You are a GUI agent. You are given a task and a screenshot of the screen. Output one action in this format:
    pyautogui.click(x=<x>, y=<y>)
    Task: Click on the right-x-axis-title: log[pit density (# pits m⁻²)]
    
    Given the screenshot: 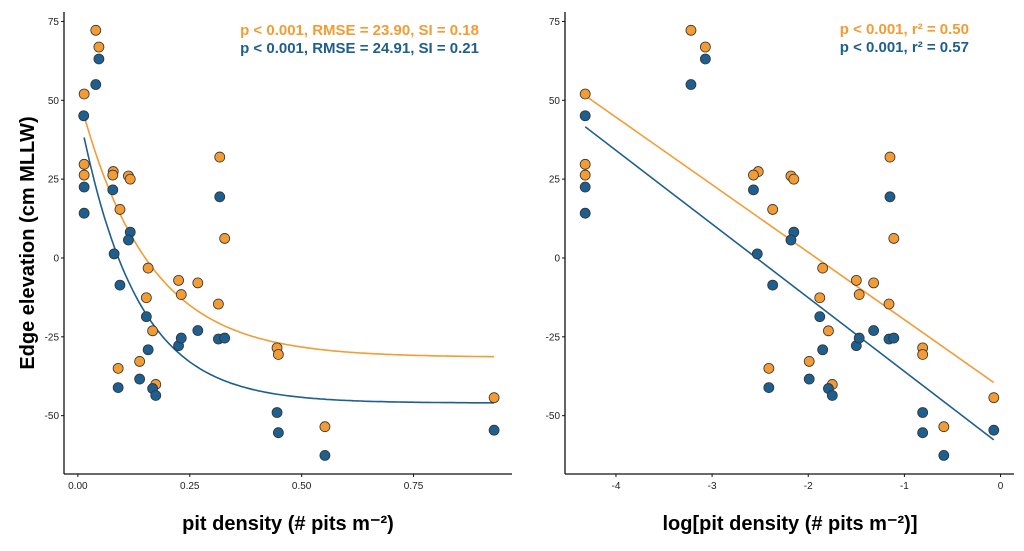 What is the action you would take?
    pyautogui.click(x=790, y=524)
    